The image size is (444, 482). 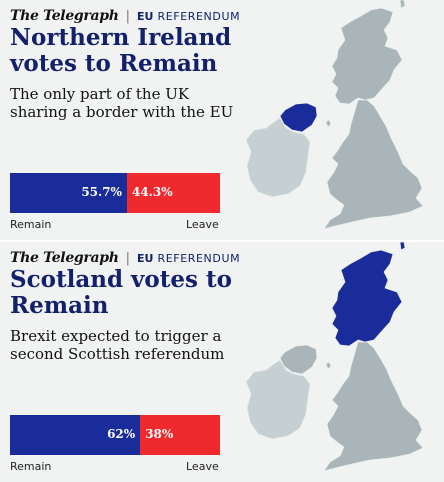 What do you see at coordinates (68, 193) in the screenshot?
I see `remain-bar-segment: 55.7%` at bounding box center [68, 193].